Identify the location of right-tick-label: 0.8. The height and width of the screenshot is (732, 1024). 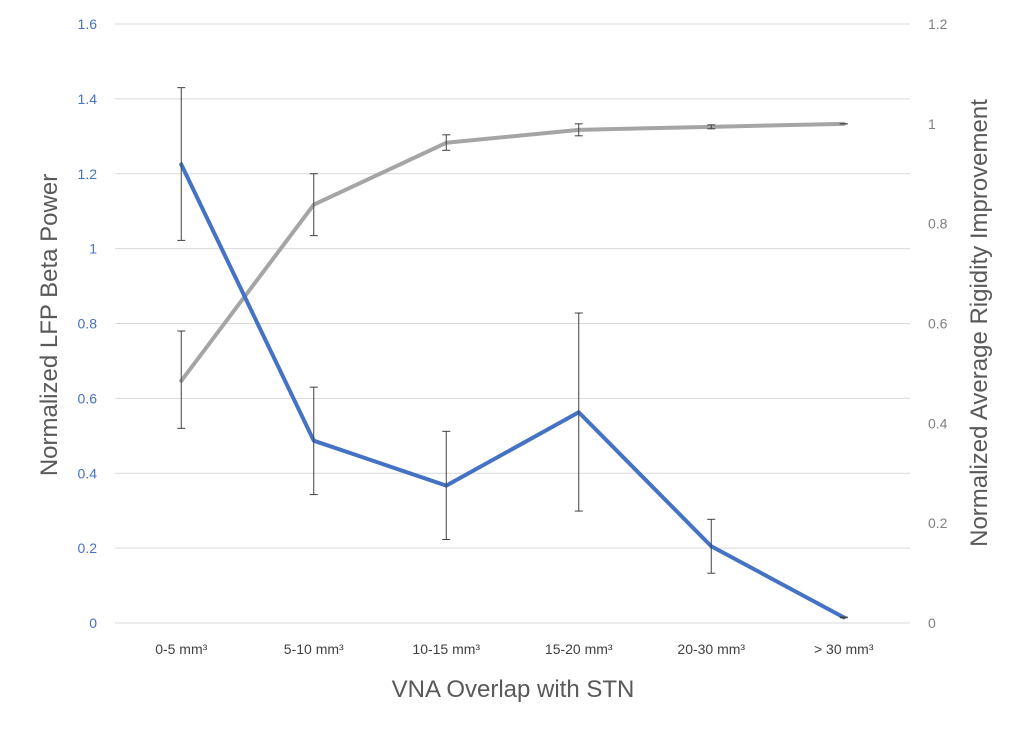
(938, 224).